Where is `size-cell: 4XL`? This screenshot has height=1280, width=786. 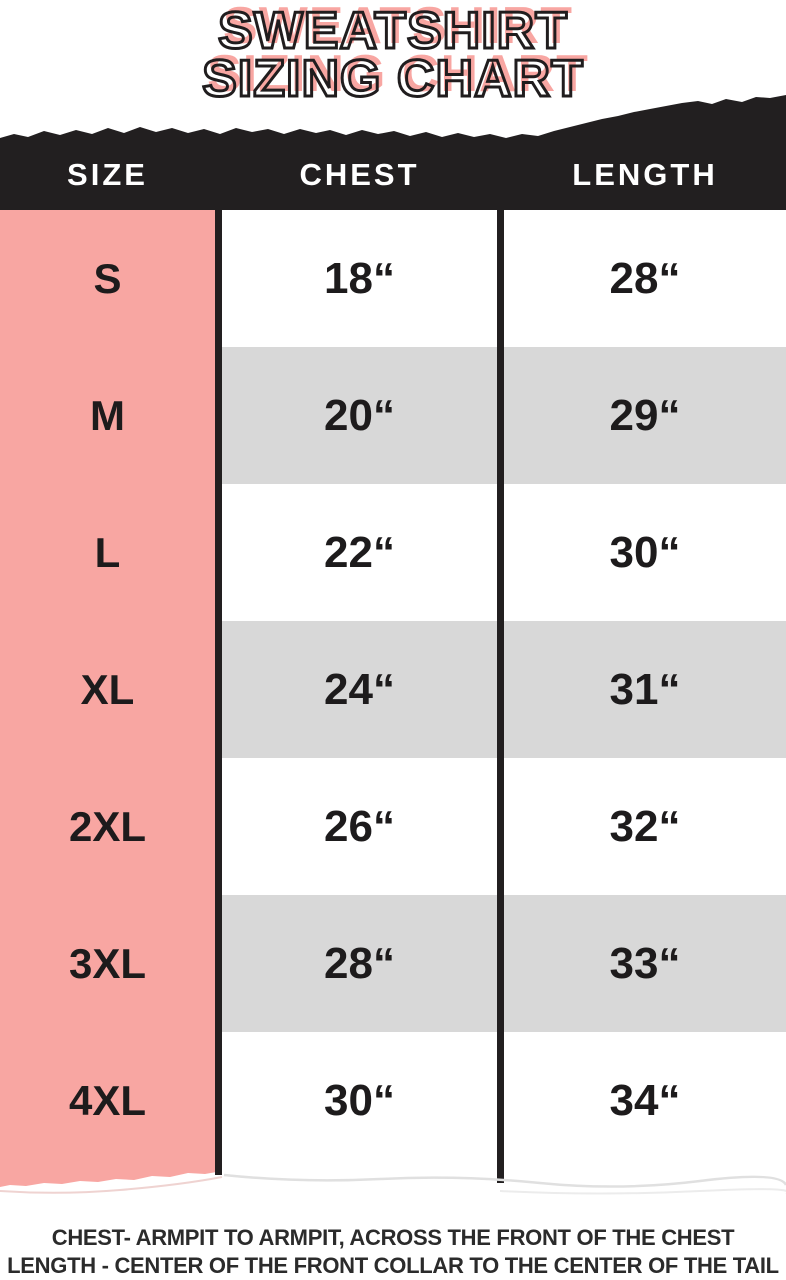
size-cell: 4XL is located at coordinates (107, 1100).